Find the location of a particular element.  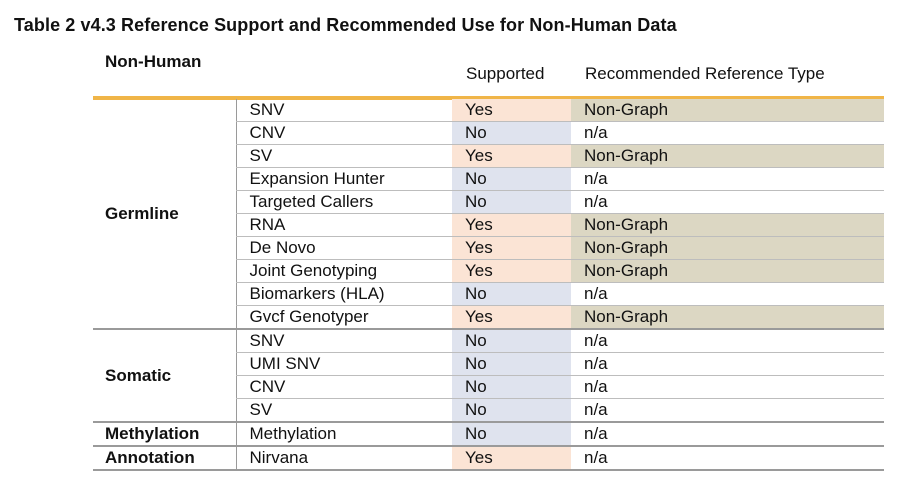

table-row: Methylation Methylation No n/a is located at coordinates (488, 434).